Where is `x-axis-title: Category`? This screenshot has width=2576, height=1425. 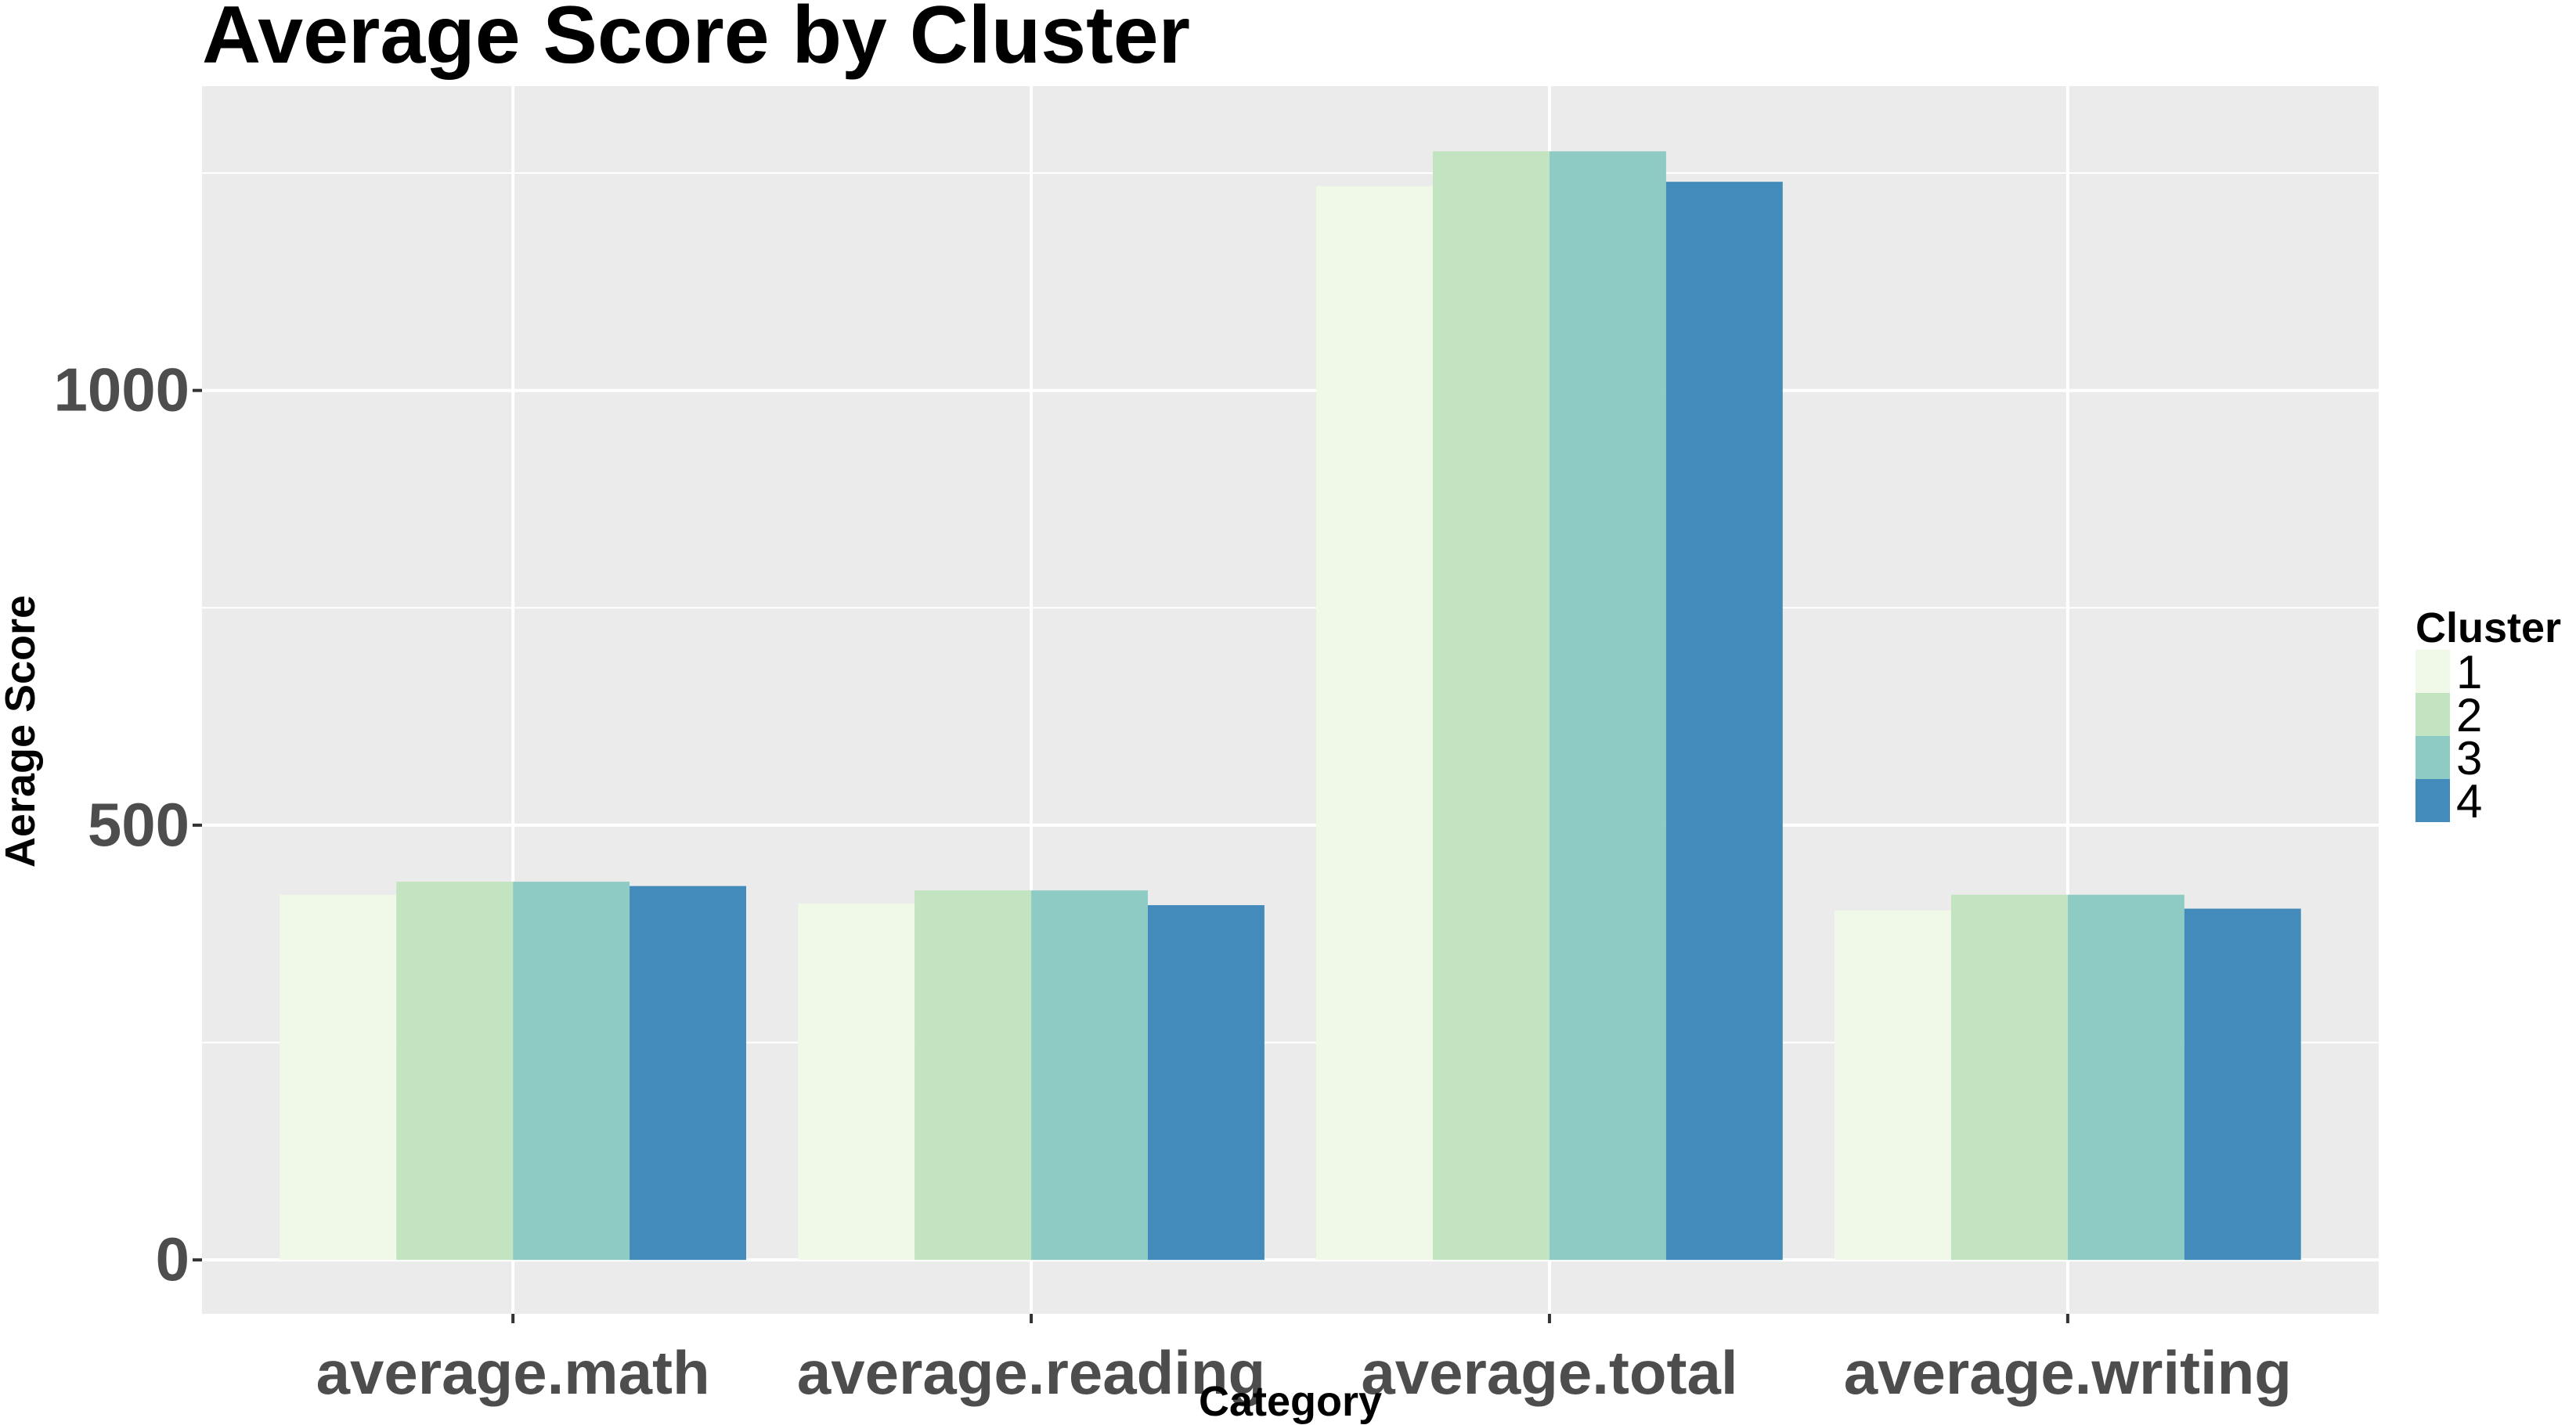 x-axis-title: Category is located at coordinates (1290, 1401).